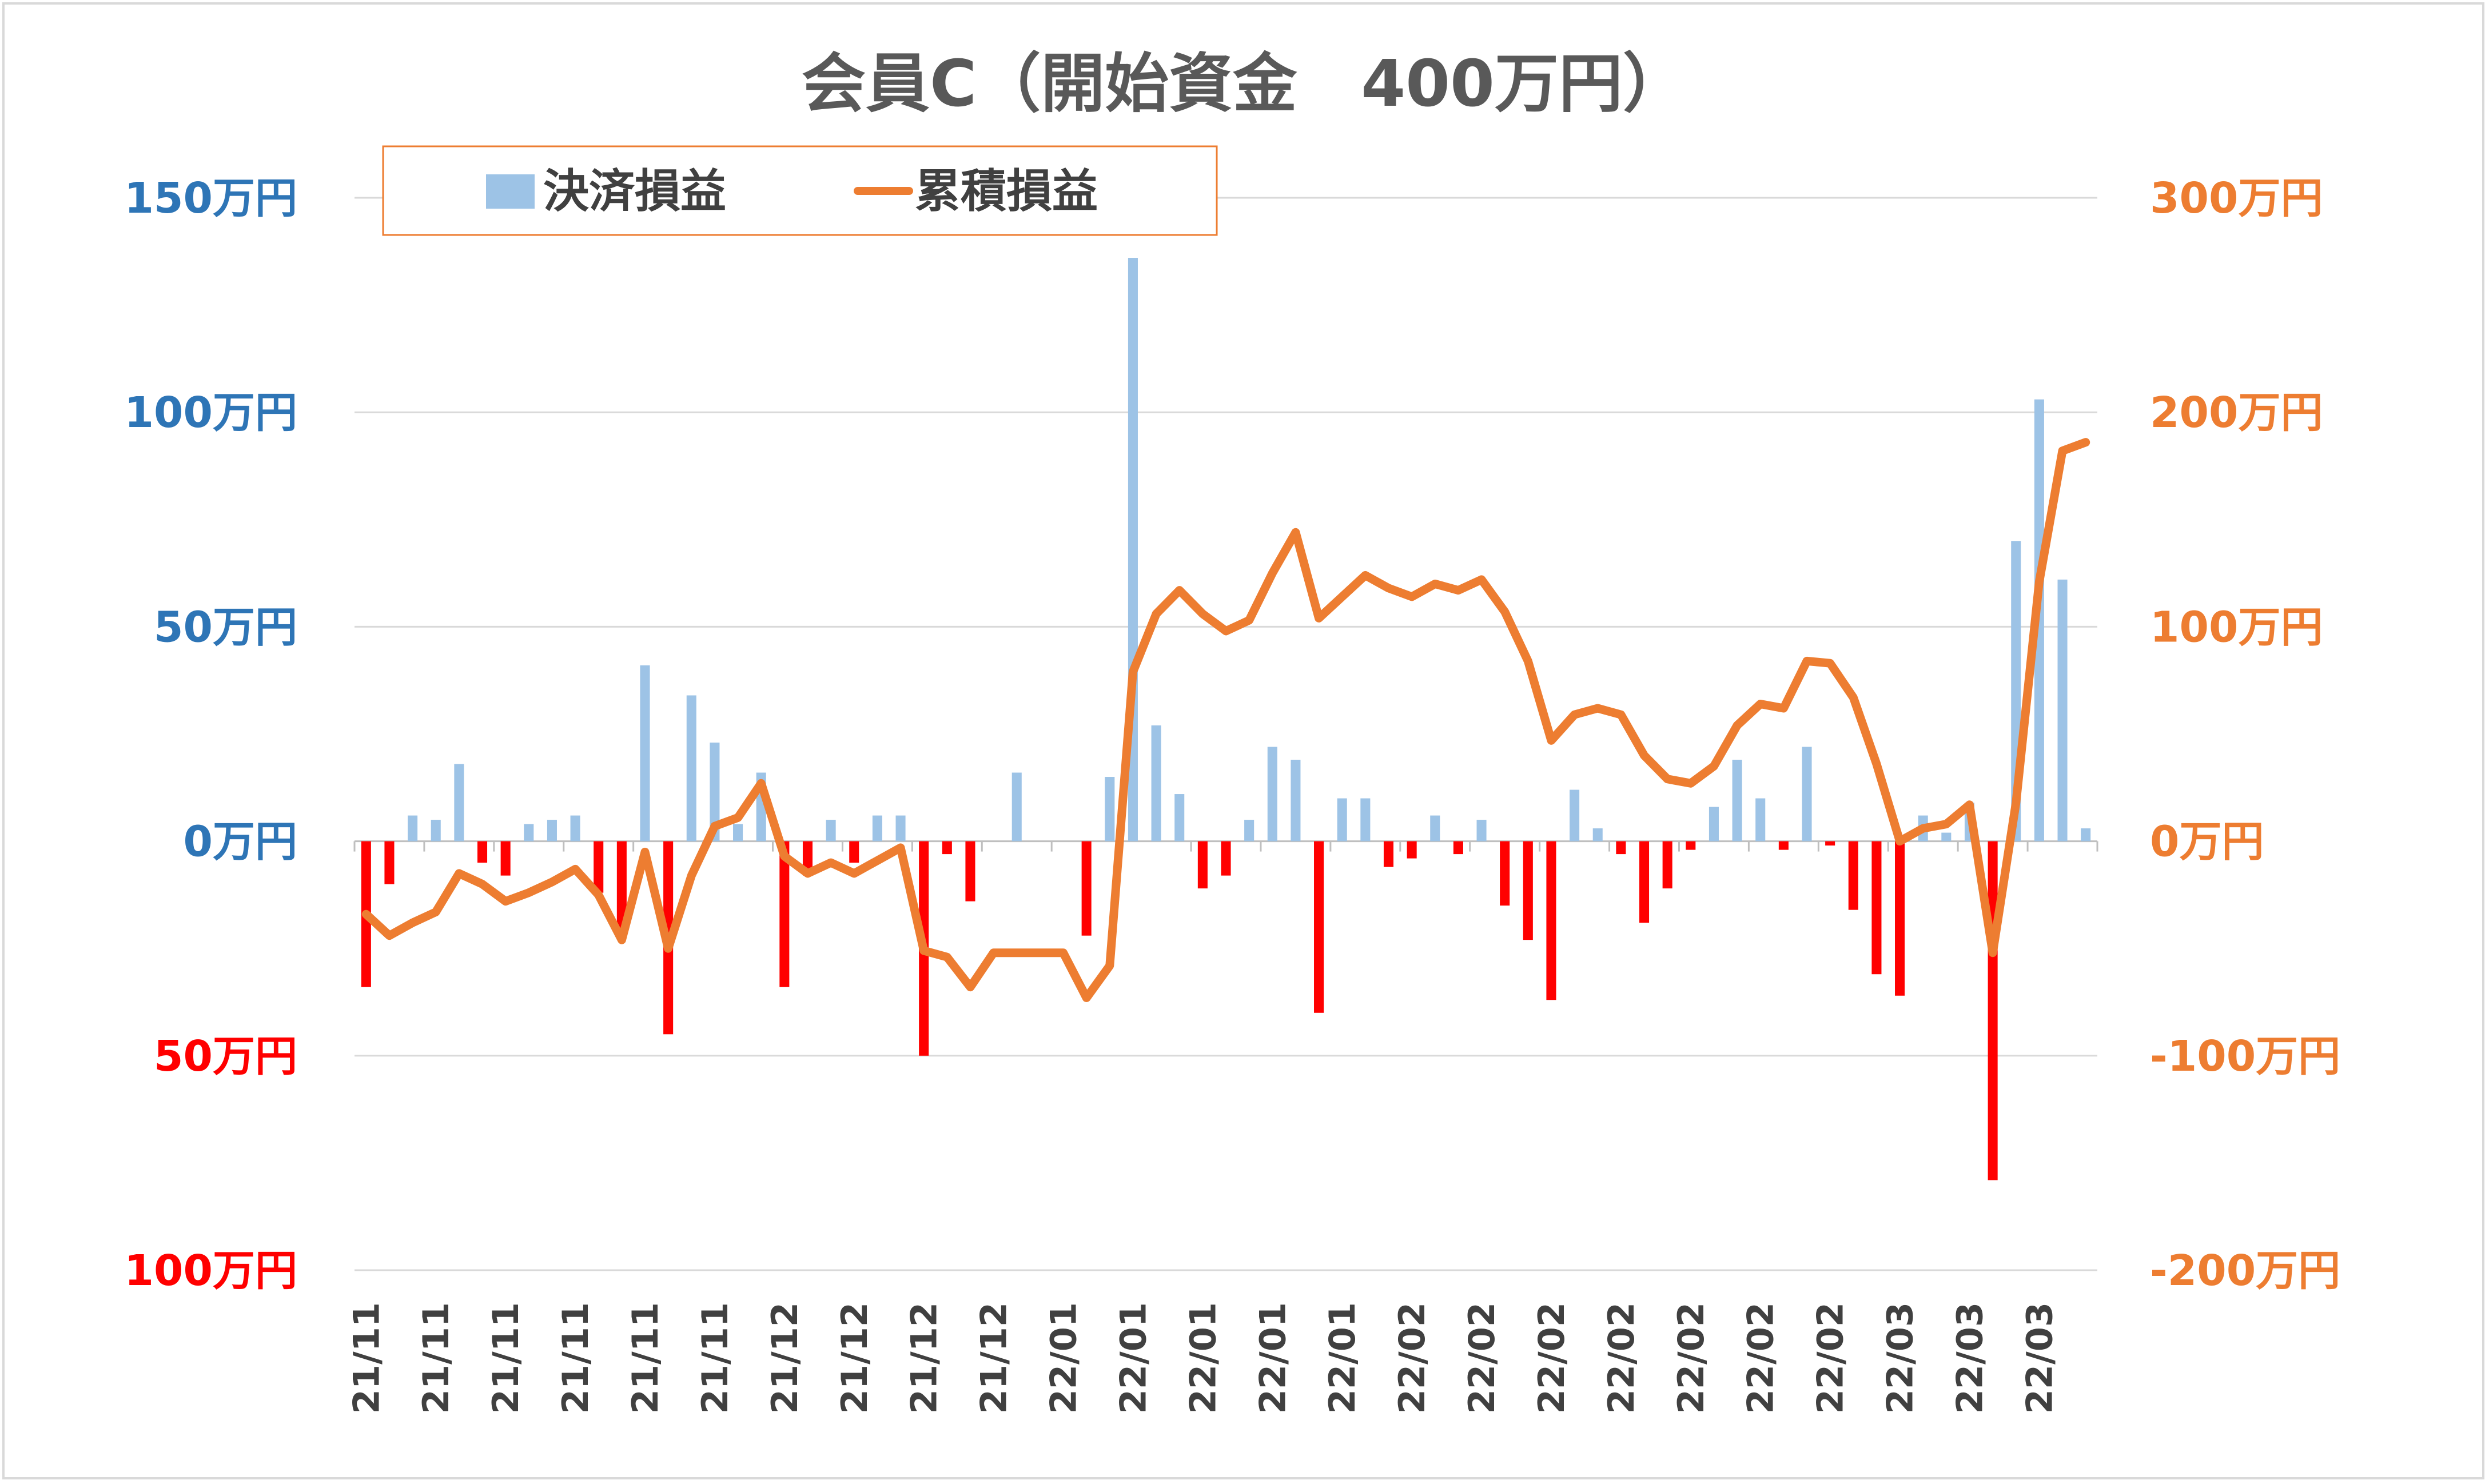  I want to click on left-axis-ticks: 150万円 100万円 50万円 0万円 50万円 100万円, so click(211, 735).